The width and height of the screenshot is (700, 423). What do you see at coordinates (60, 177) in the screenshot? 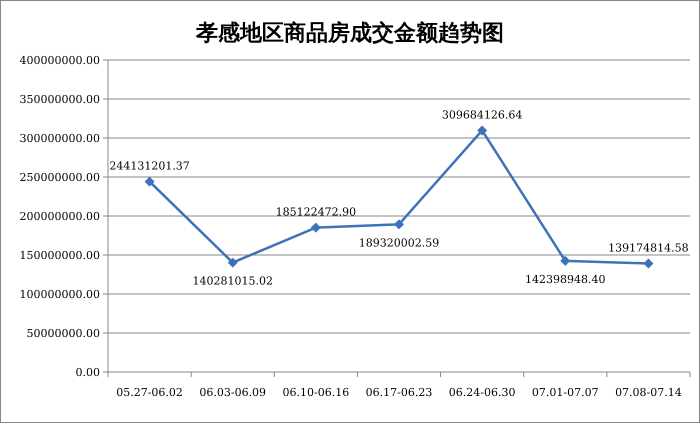
I see `y-tick-label: 250000000.00` at bounding box center [60, 177].